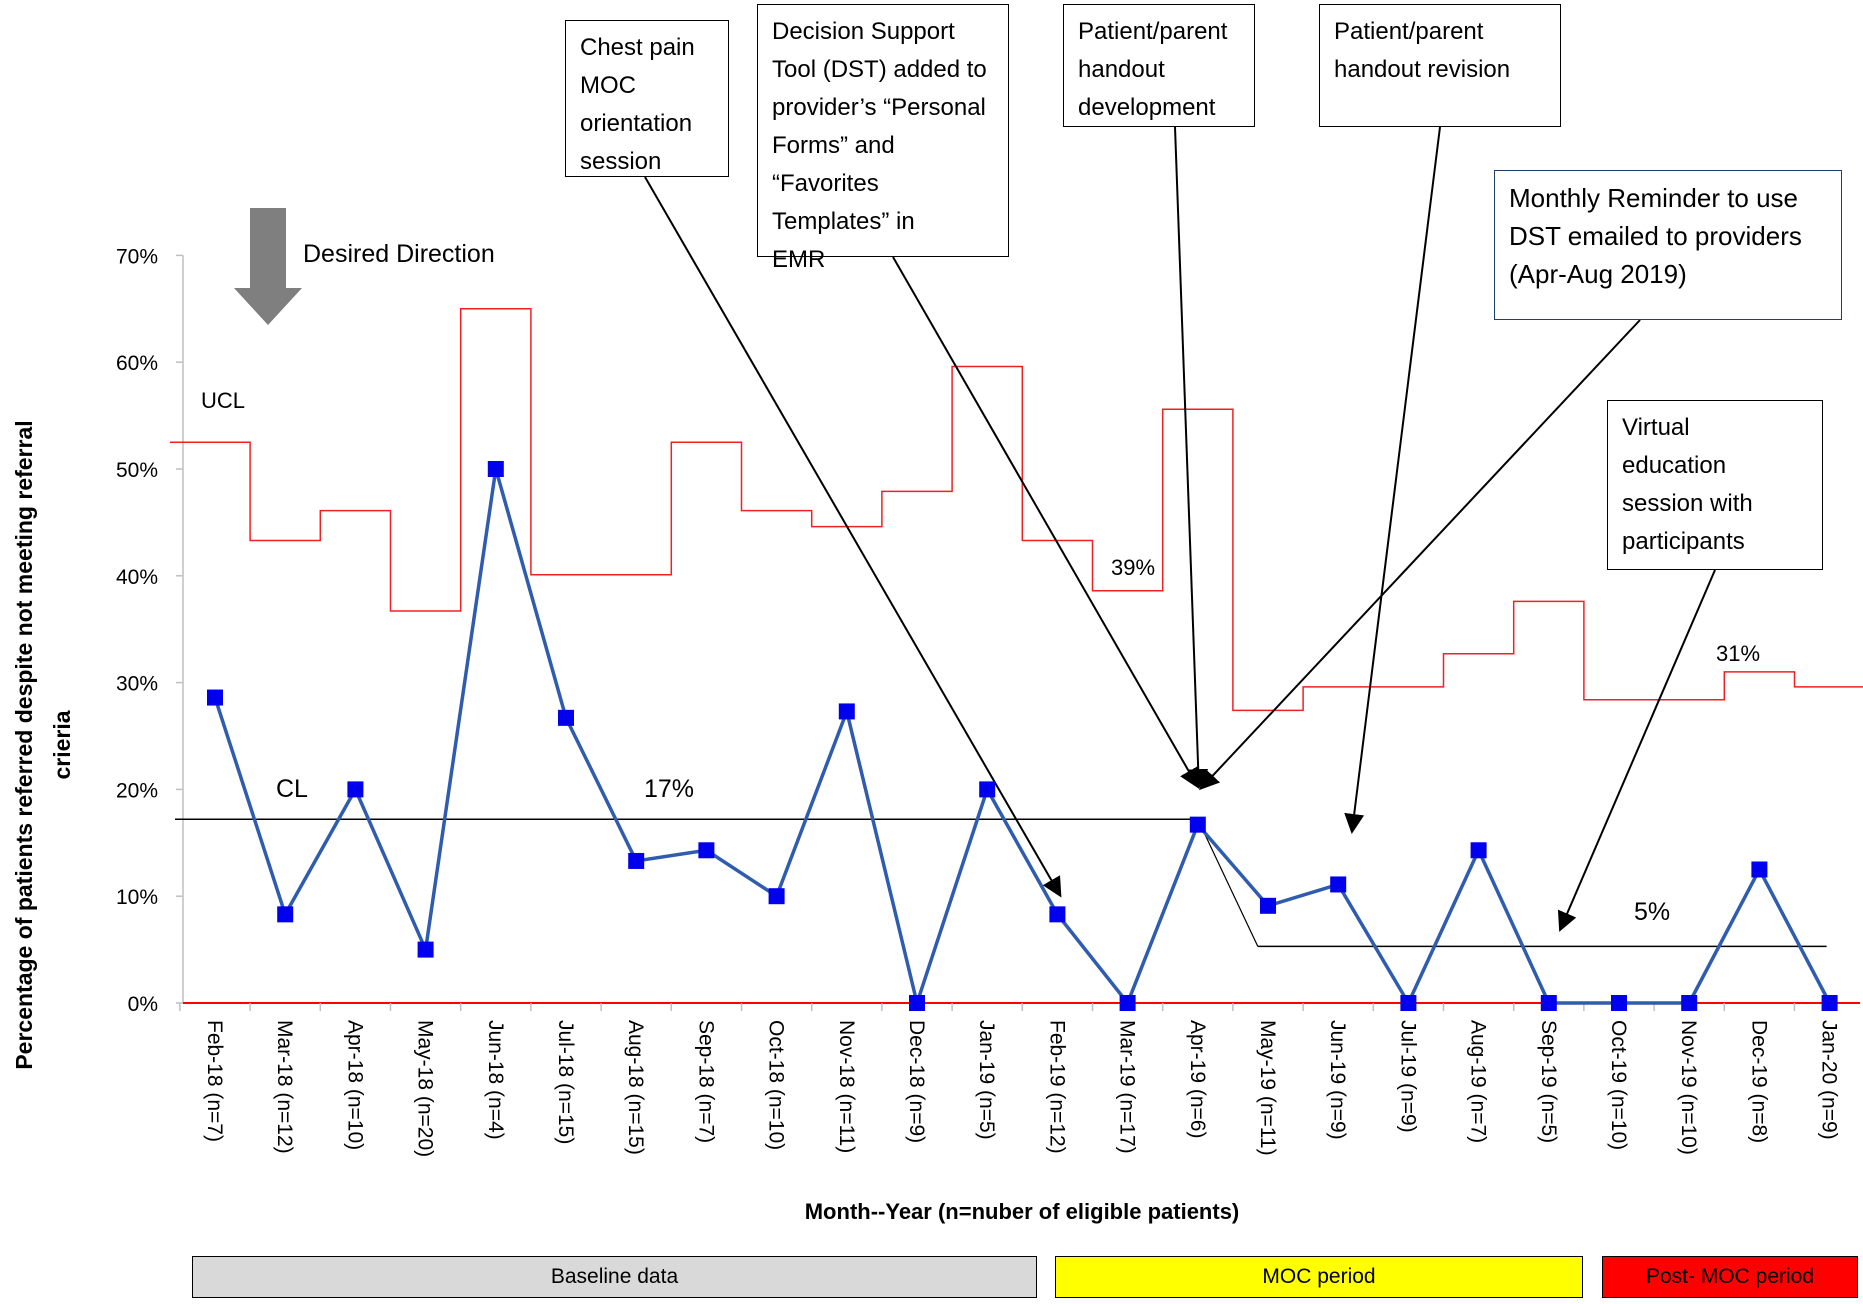 This screenshot has height=1304, width=1863. I want to click on x-tick-label: Jun-19 (n=9), so click(1337, 1080).